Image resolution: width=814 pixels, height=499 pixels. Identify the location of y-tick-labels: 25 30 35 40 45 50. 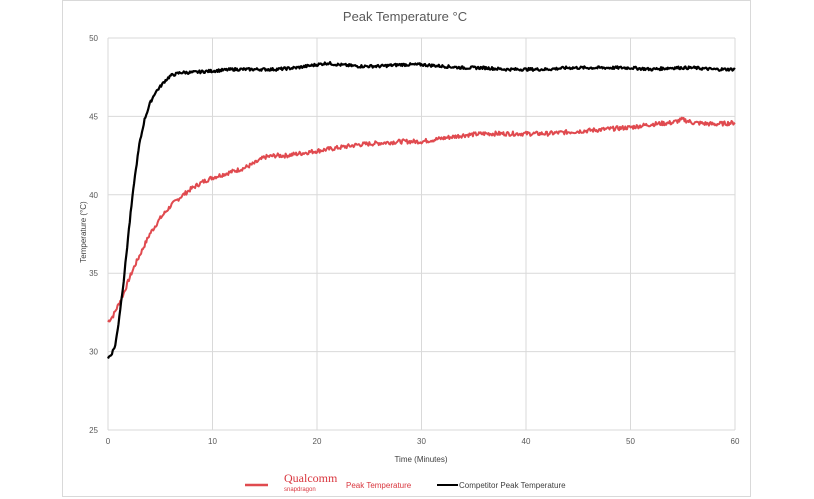
(93, 234).